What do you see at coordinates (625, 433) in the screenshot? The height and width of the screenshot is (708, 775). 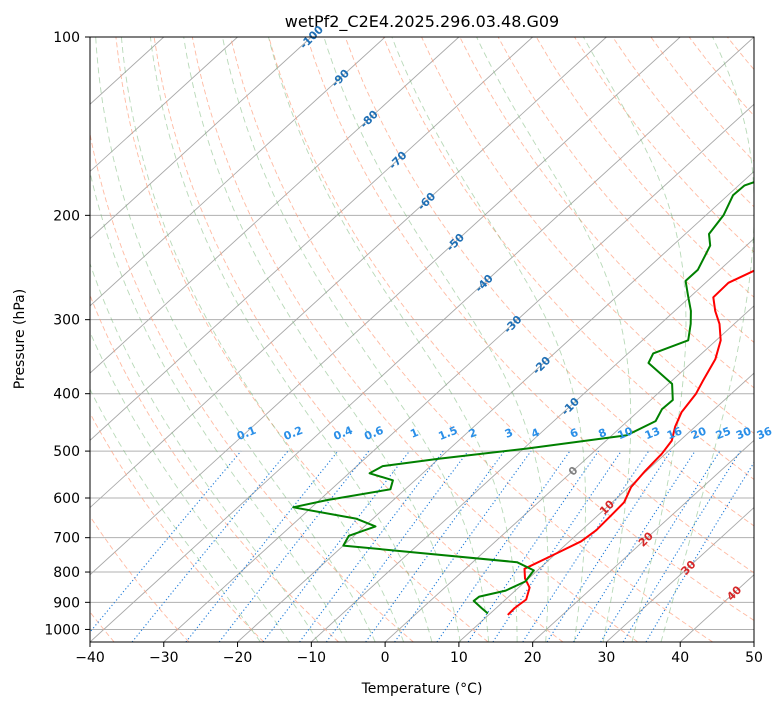 I see `mixing-ratio-label: 10` at bounding box center [625, 433].